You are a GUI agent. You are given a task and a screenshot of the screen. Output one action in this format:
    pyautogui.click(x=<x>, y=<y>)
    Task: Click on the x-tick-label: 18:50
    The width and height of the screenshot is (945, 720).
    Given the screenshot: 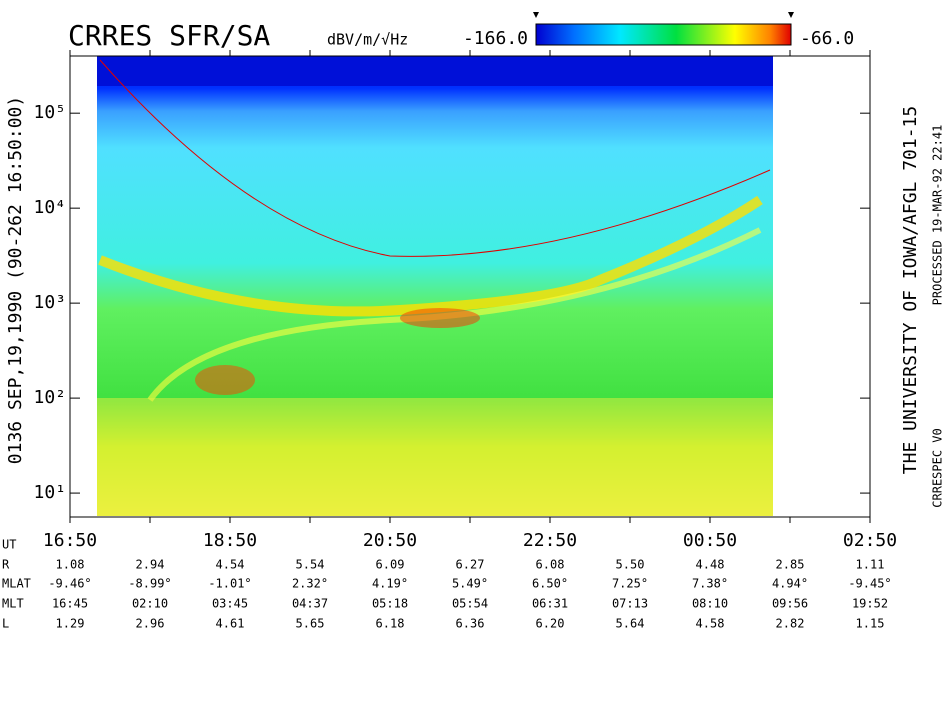 What is the action you would take?
    pyautogui.click(x=230, y=540)
    